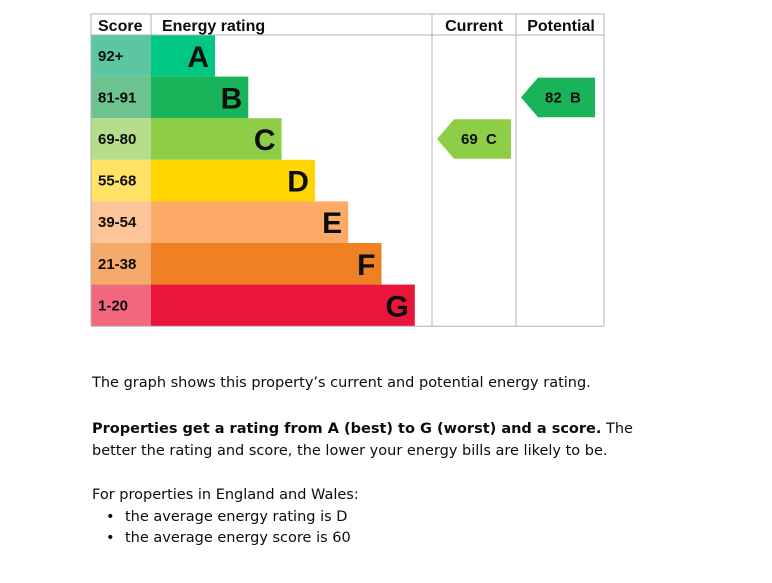 Image resolution: width=772 pixels, height=583 pixels. I want to click on score-cell-g, so click(121, 305).